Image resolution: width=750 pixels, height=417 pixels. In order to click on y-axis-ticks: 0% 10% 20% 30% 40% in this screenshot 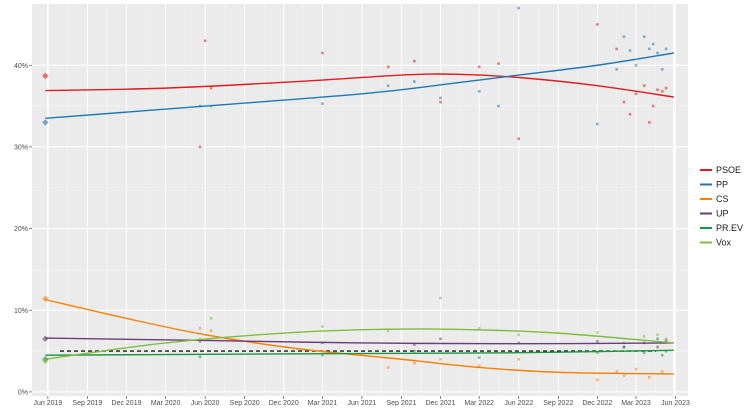, I will do `click(23, 229)`.